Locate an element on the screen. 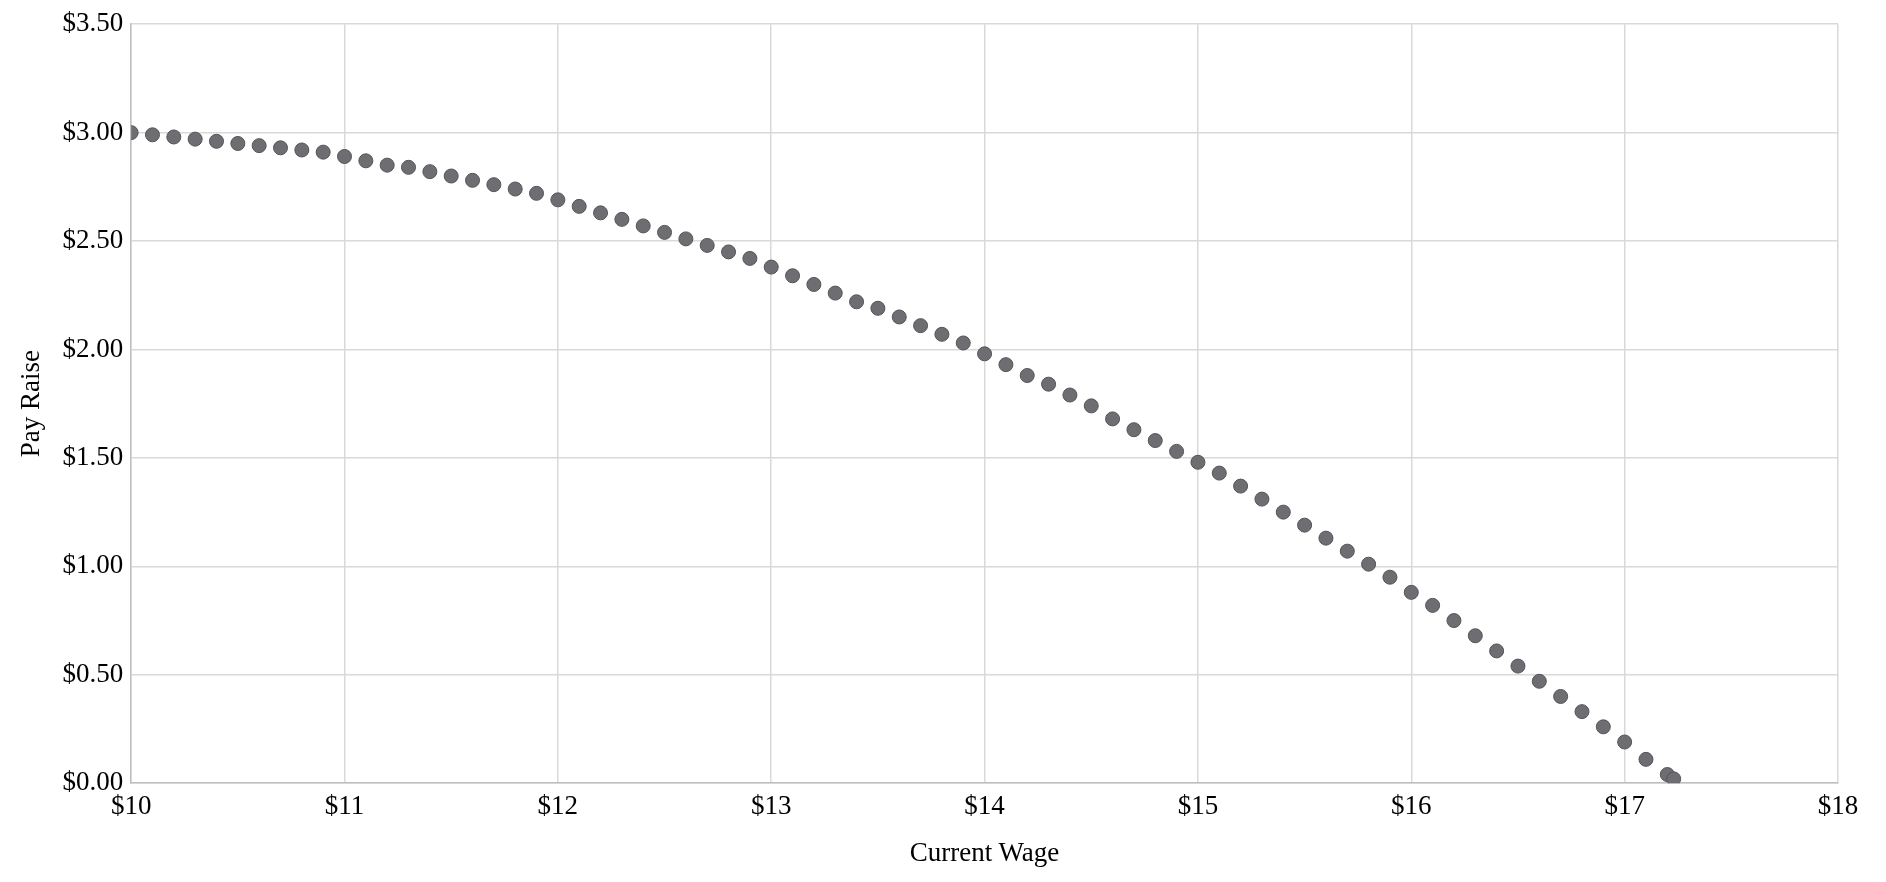 The width and height of the screenshot is (1886, 882). x-axis-title: Current Wage is located at coordinates (984, 851).